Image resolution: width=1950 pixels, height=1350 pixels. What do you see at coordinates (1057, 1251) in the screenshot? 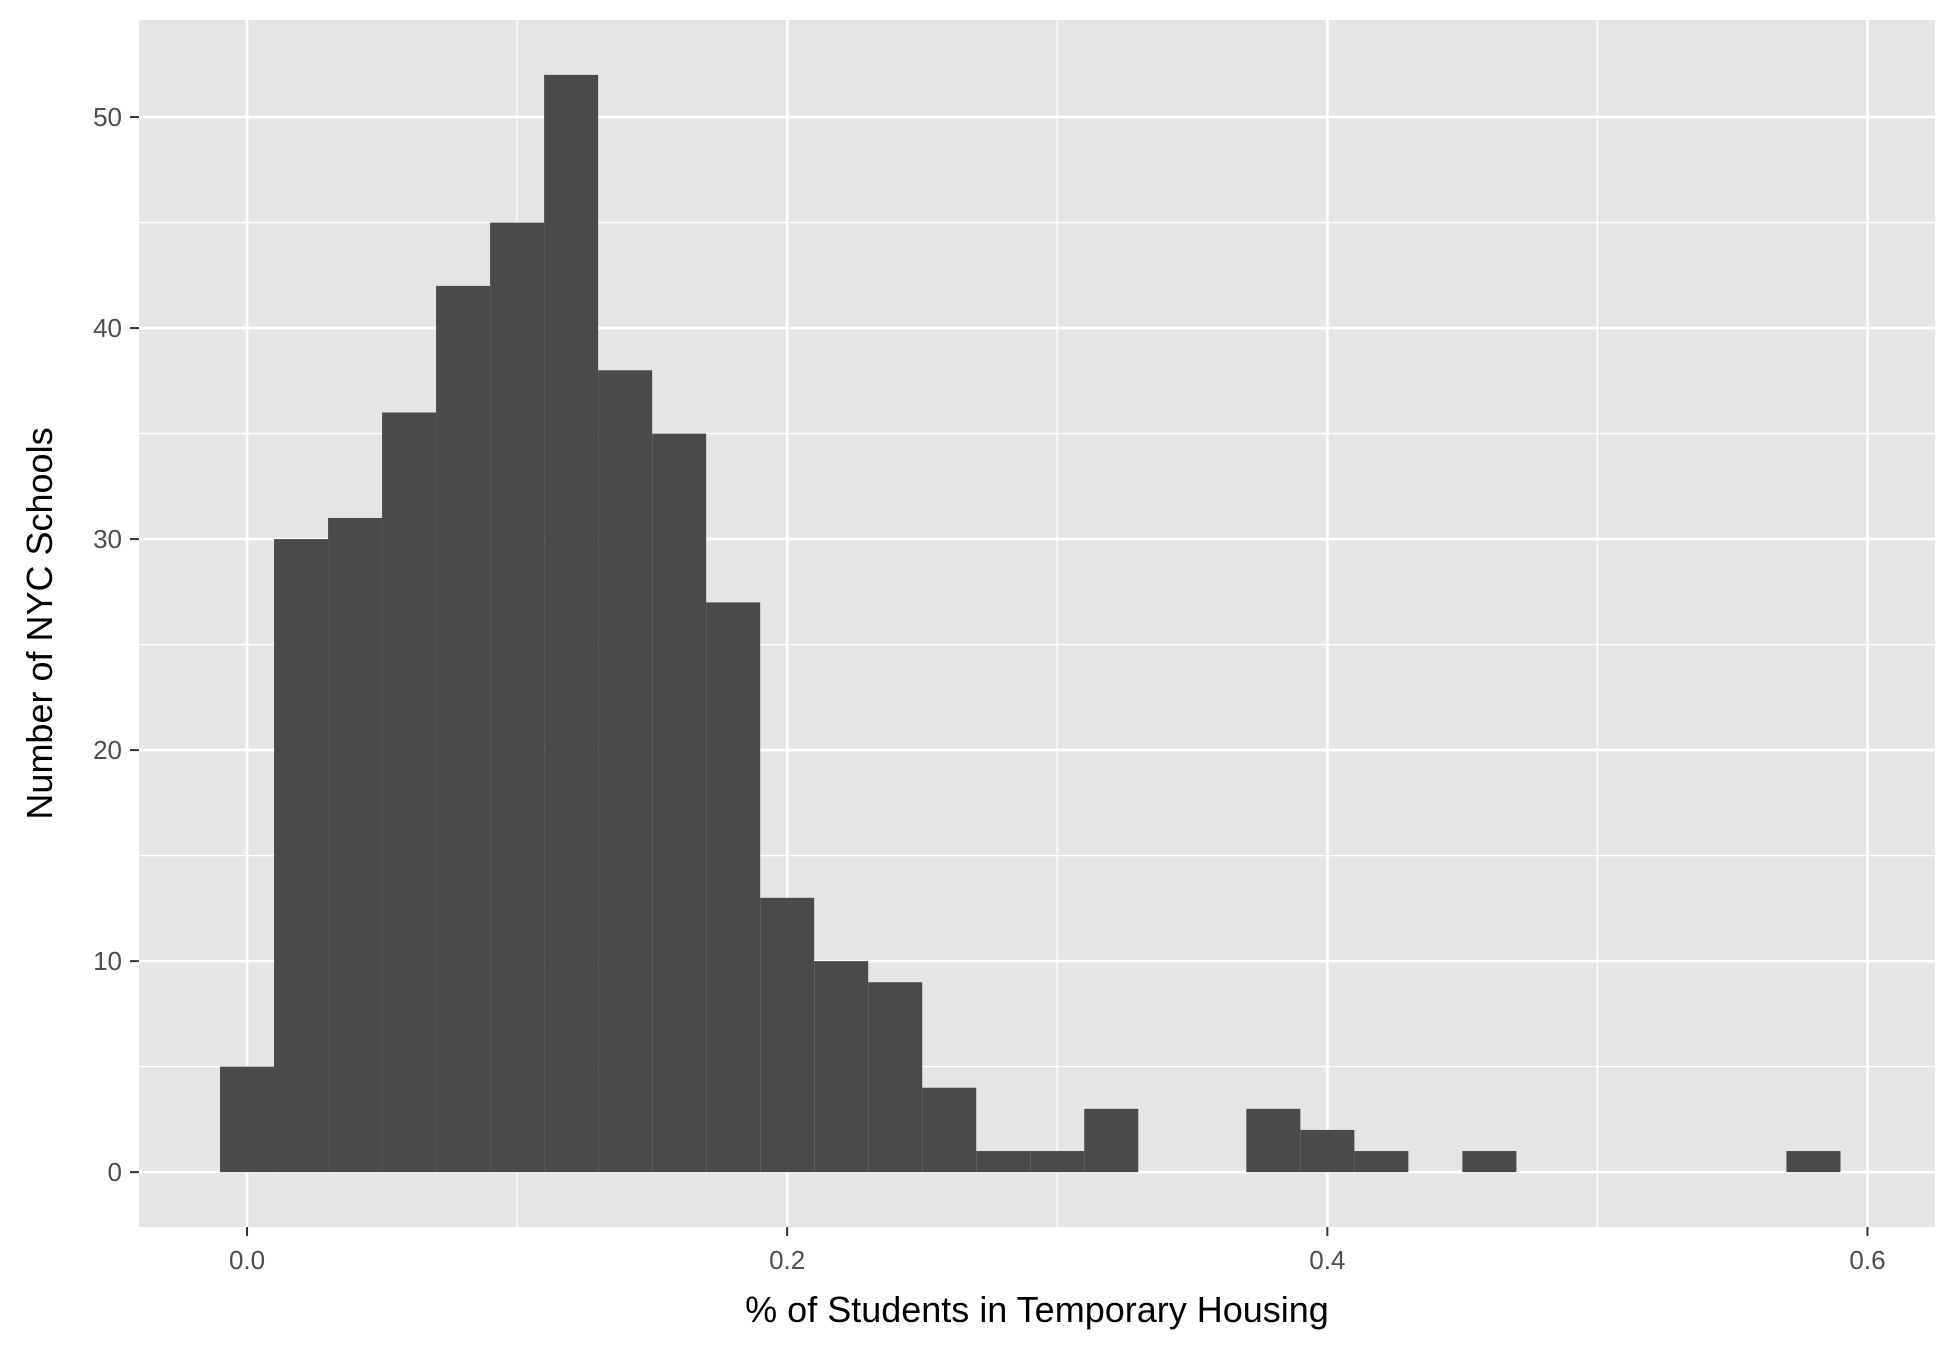
I see `x-axis: 0.0 0.2 0.4 0.6` at bounding box center [1057, 1251].